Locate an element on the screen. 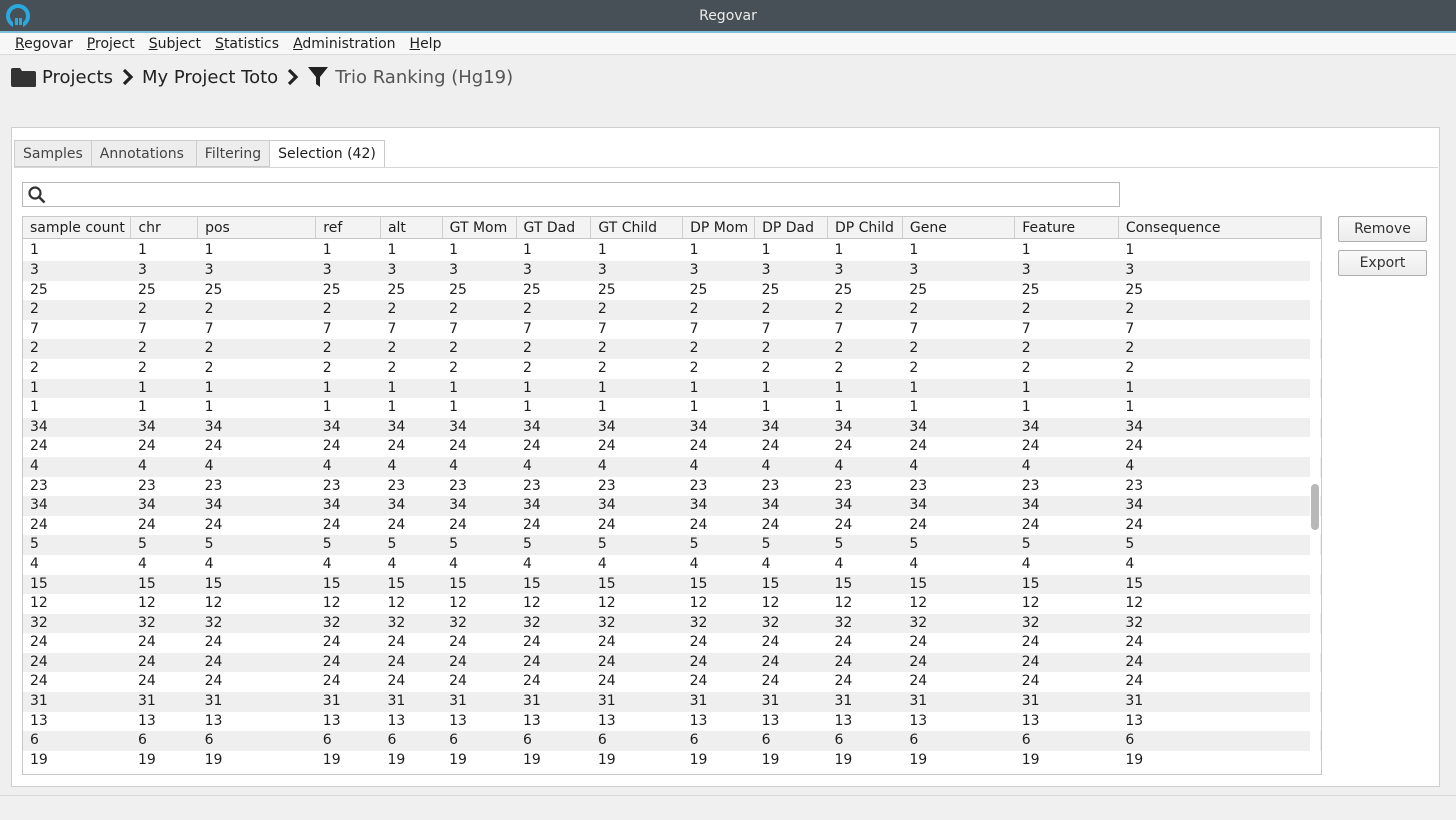 The height and width of the screenshot is (820, 1456). column-header: GT Dad is located at coordinates (554, 228).